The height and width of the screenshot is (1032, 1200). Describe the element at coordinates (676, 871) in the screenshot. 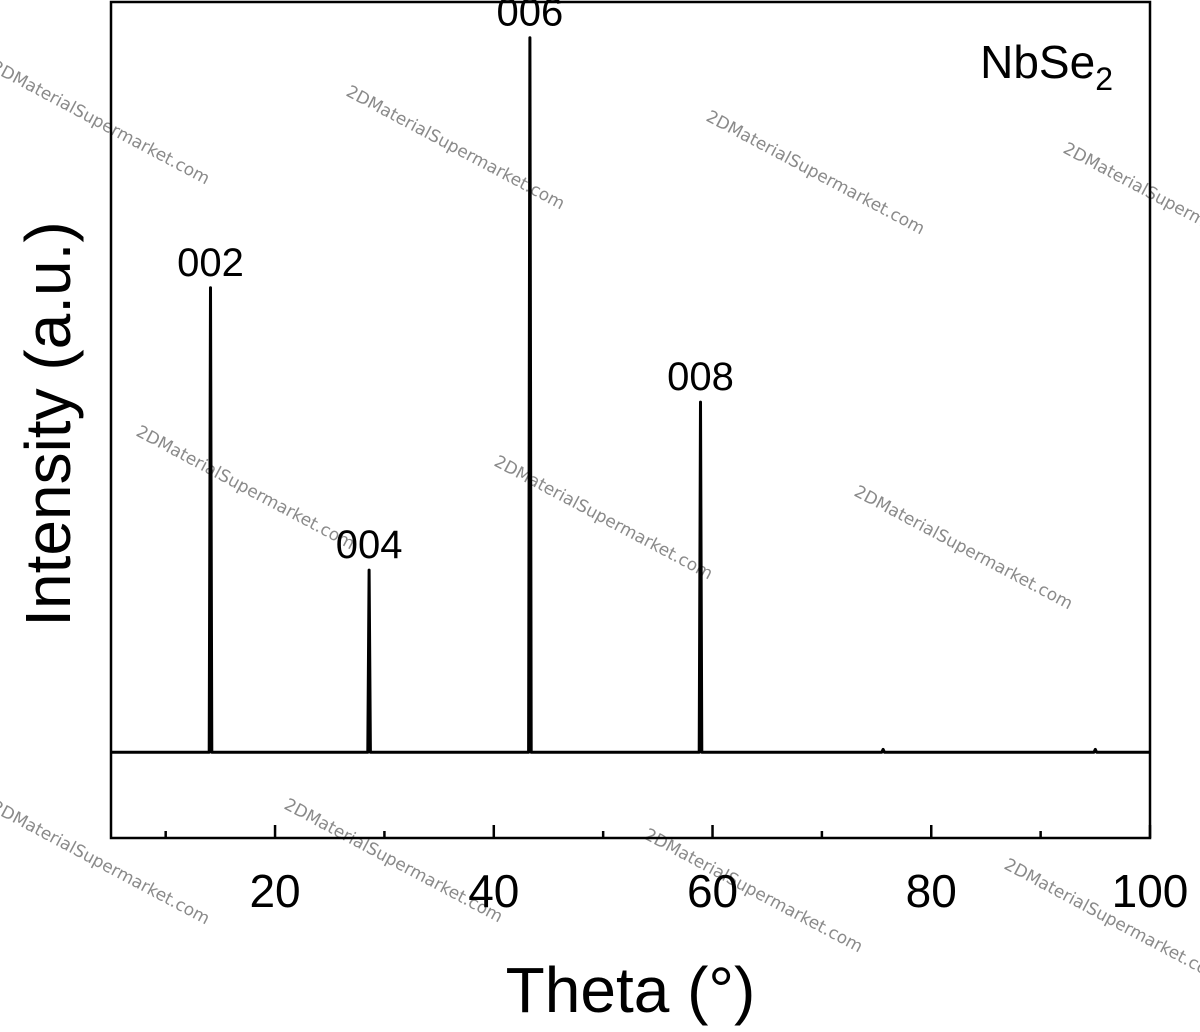

I see `x-axis-ticks: 20 40 60 80 100` at that location.